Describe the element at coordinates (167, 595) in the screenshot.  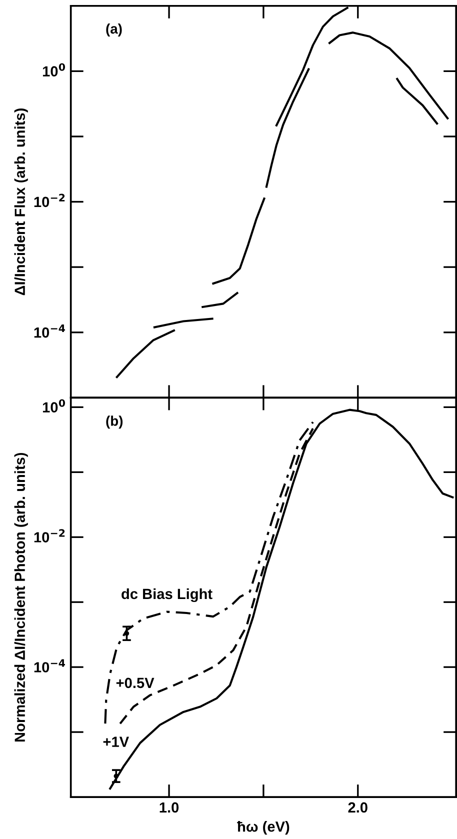
I see `annotation: dc Bias Light` at that location.